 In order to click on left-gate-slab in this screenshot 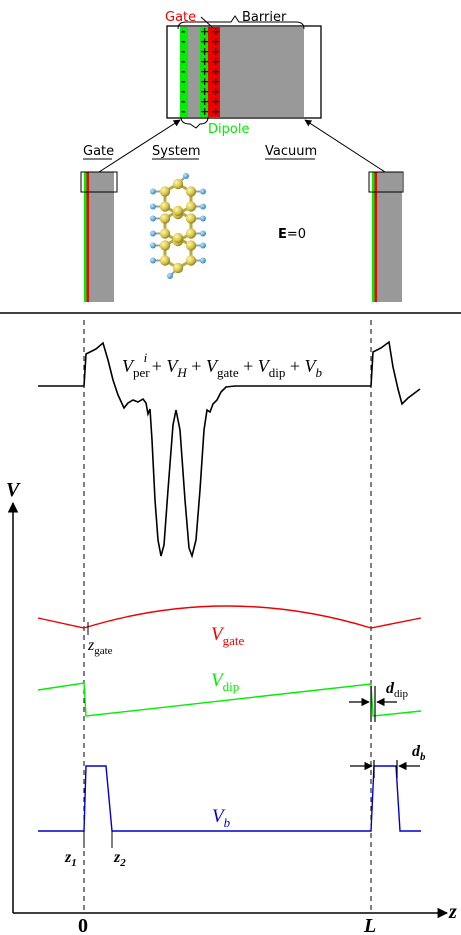, I will do `click(99, 236)`.